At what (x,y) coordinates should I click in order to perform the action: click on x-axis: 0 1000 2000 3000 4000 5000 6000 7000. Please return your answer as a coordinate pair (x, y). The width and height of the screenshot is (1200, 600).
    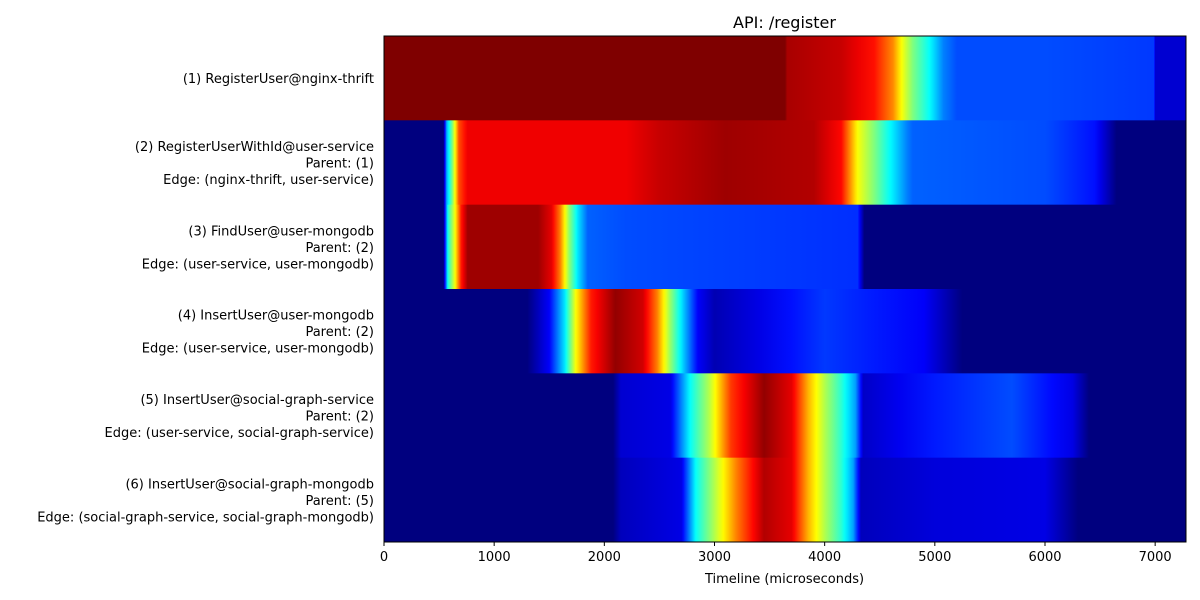
    Looking at the image, I should click on (776, 553).